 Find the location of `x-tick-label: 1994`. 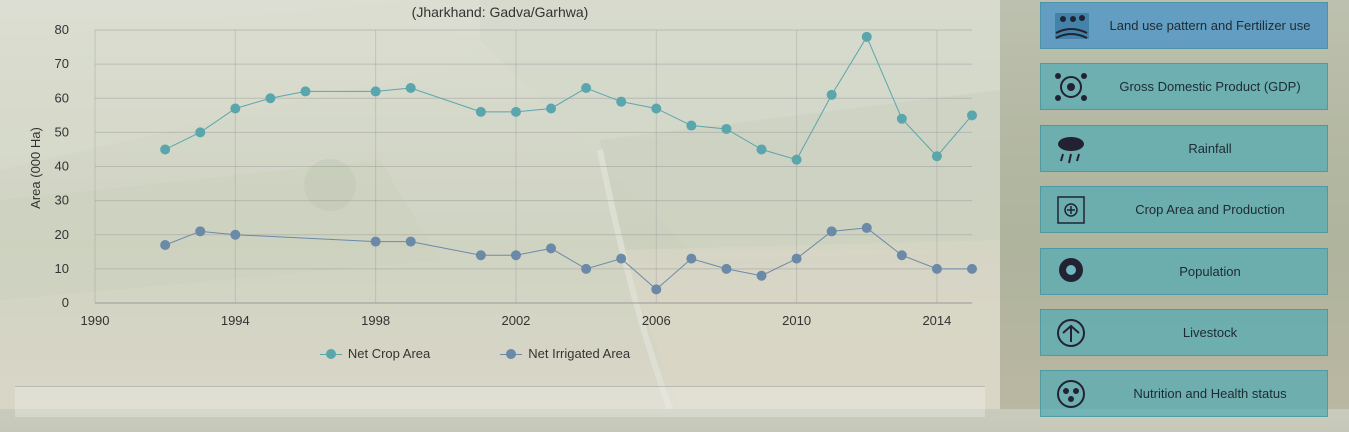

x-tick-label: 1994 is located at coordinates (235, 320).